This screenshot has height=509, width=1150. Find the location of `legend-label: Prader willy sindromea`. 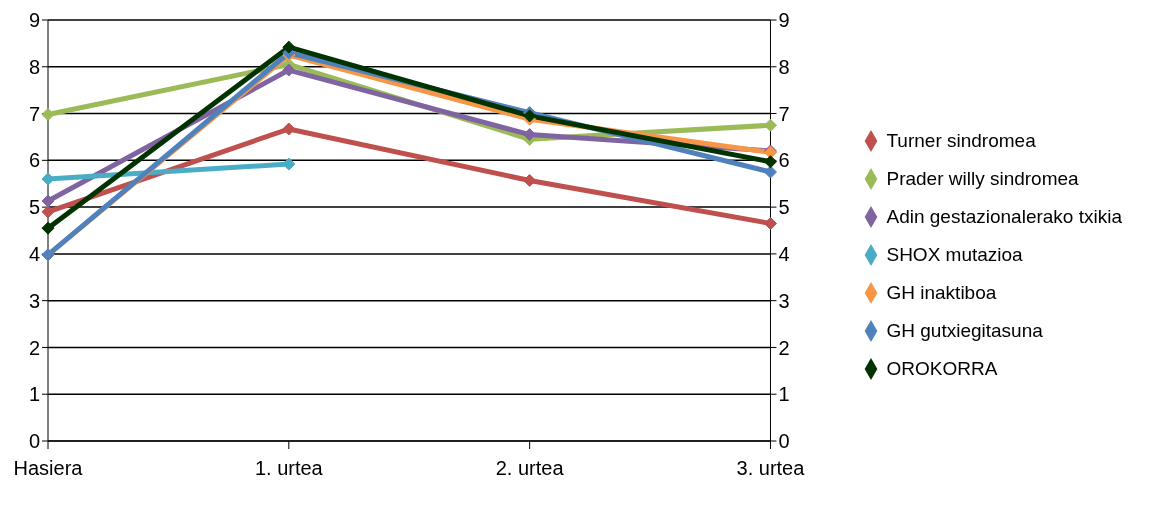

legend-label: Prader willy sindromea is located at coordinates (982, 178).